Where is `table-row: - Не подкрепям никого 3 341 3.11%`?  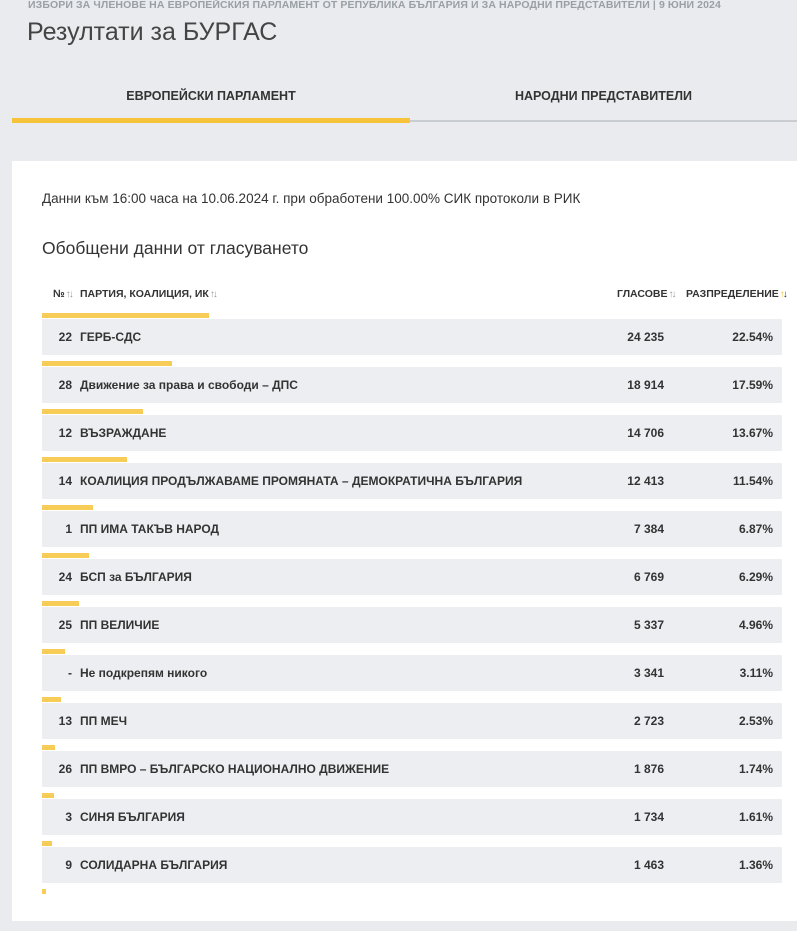
table-row: - Не подкрепям никого 3 341 3.11% is located at coordinates (412, 670).